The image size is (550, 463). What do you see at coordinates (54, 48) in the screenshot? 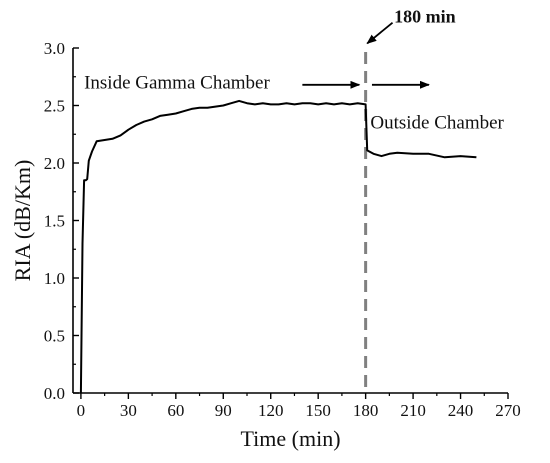
I see `y-tick-label: 3.0` at bounding box center [54, 48].